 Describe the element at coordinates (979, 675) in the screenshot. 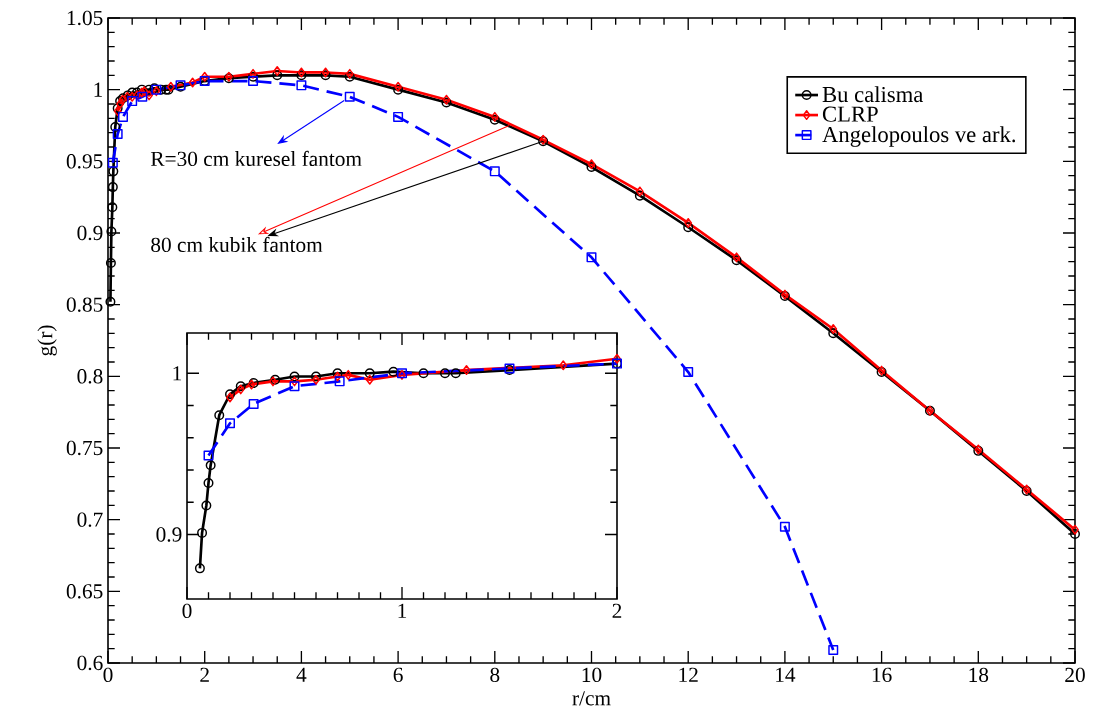

I see `x-tick-label: 18` at that location.